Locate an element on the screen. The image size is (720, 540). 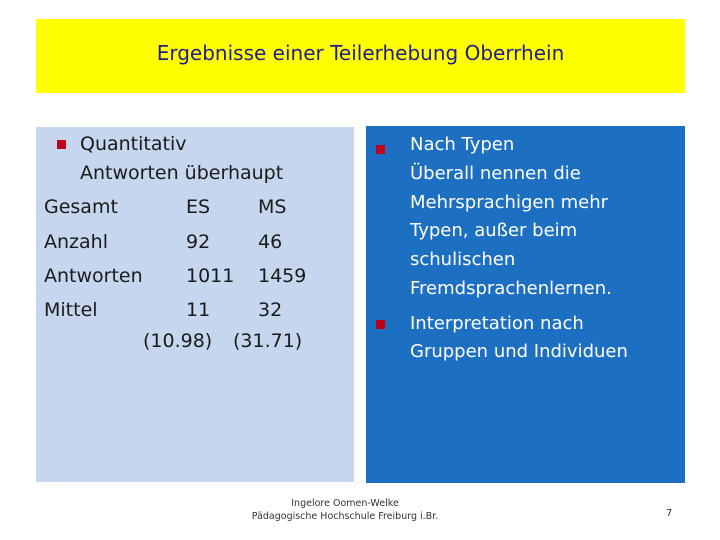
row-value-ms: 1459 is located at coordinates (282, 276).